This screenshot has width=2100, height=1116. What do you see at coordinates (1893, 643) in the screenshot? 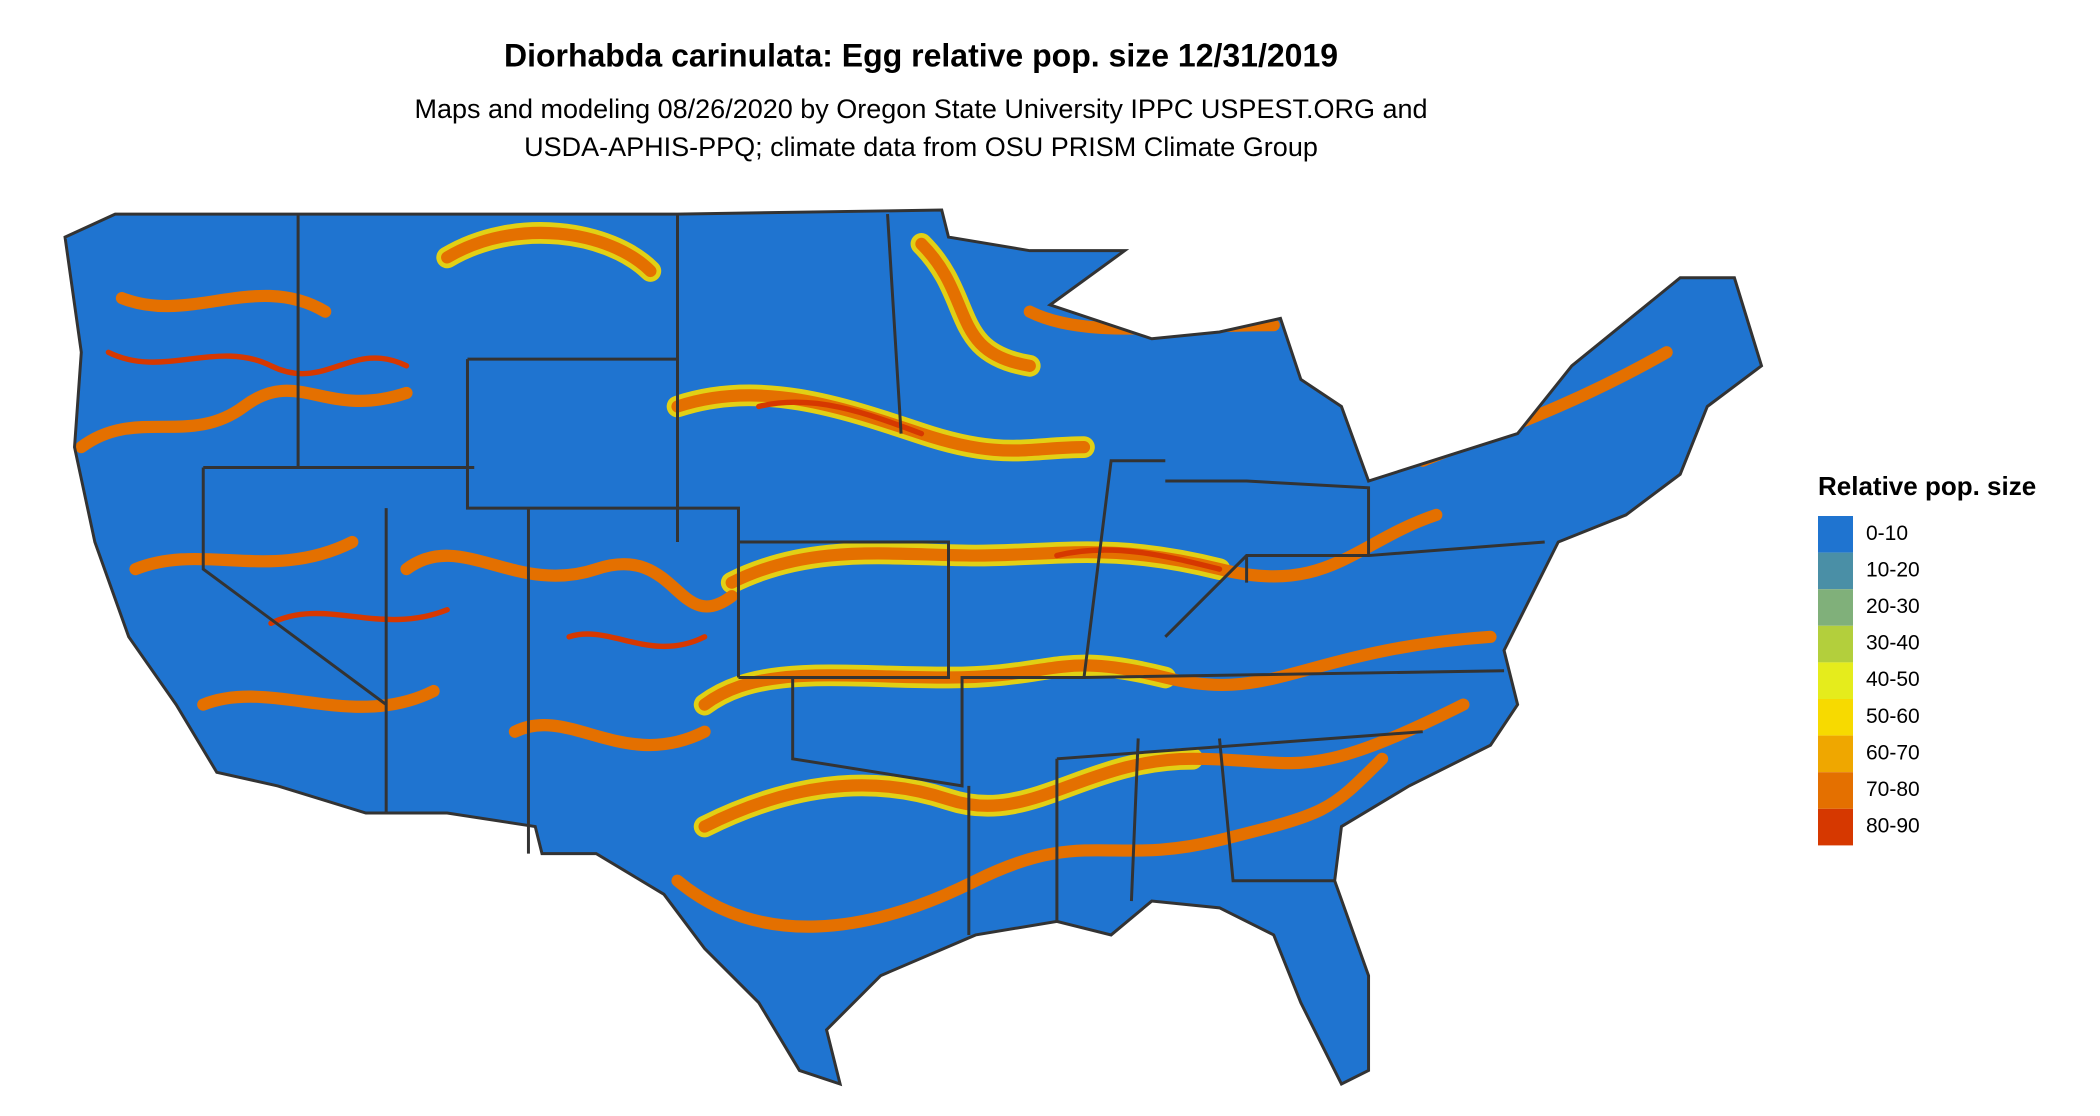
I see `legend-label: 30-40` at bounding box center [1893, 643].